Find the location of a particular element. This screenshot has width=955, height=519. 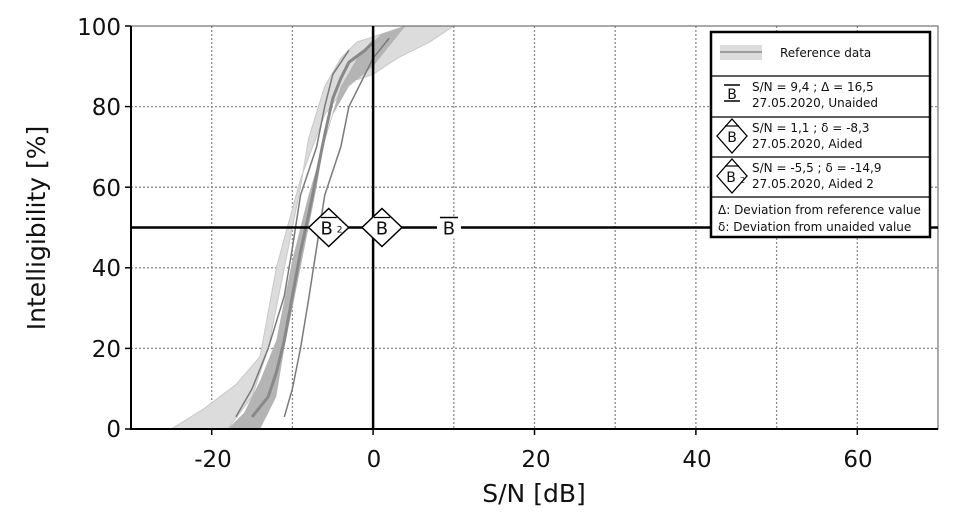

legend-aided-2-symbol: B 2 is located at coordinates (732, 176).